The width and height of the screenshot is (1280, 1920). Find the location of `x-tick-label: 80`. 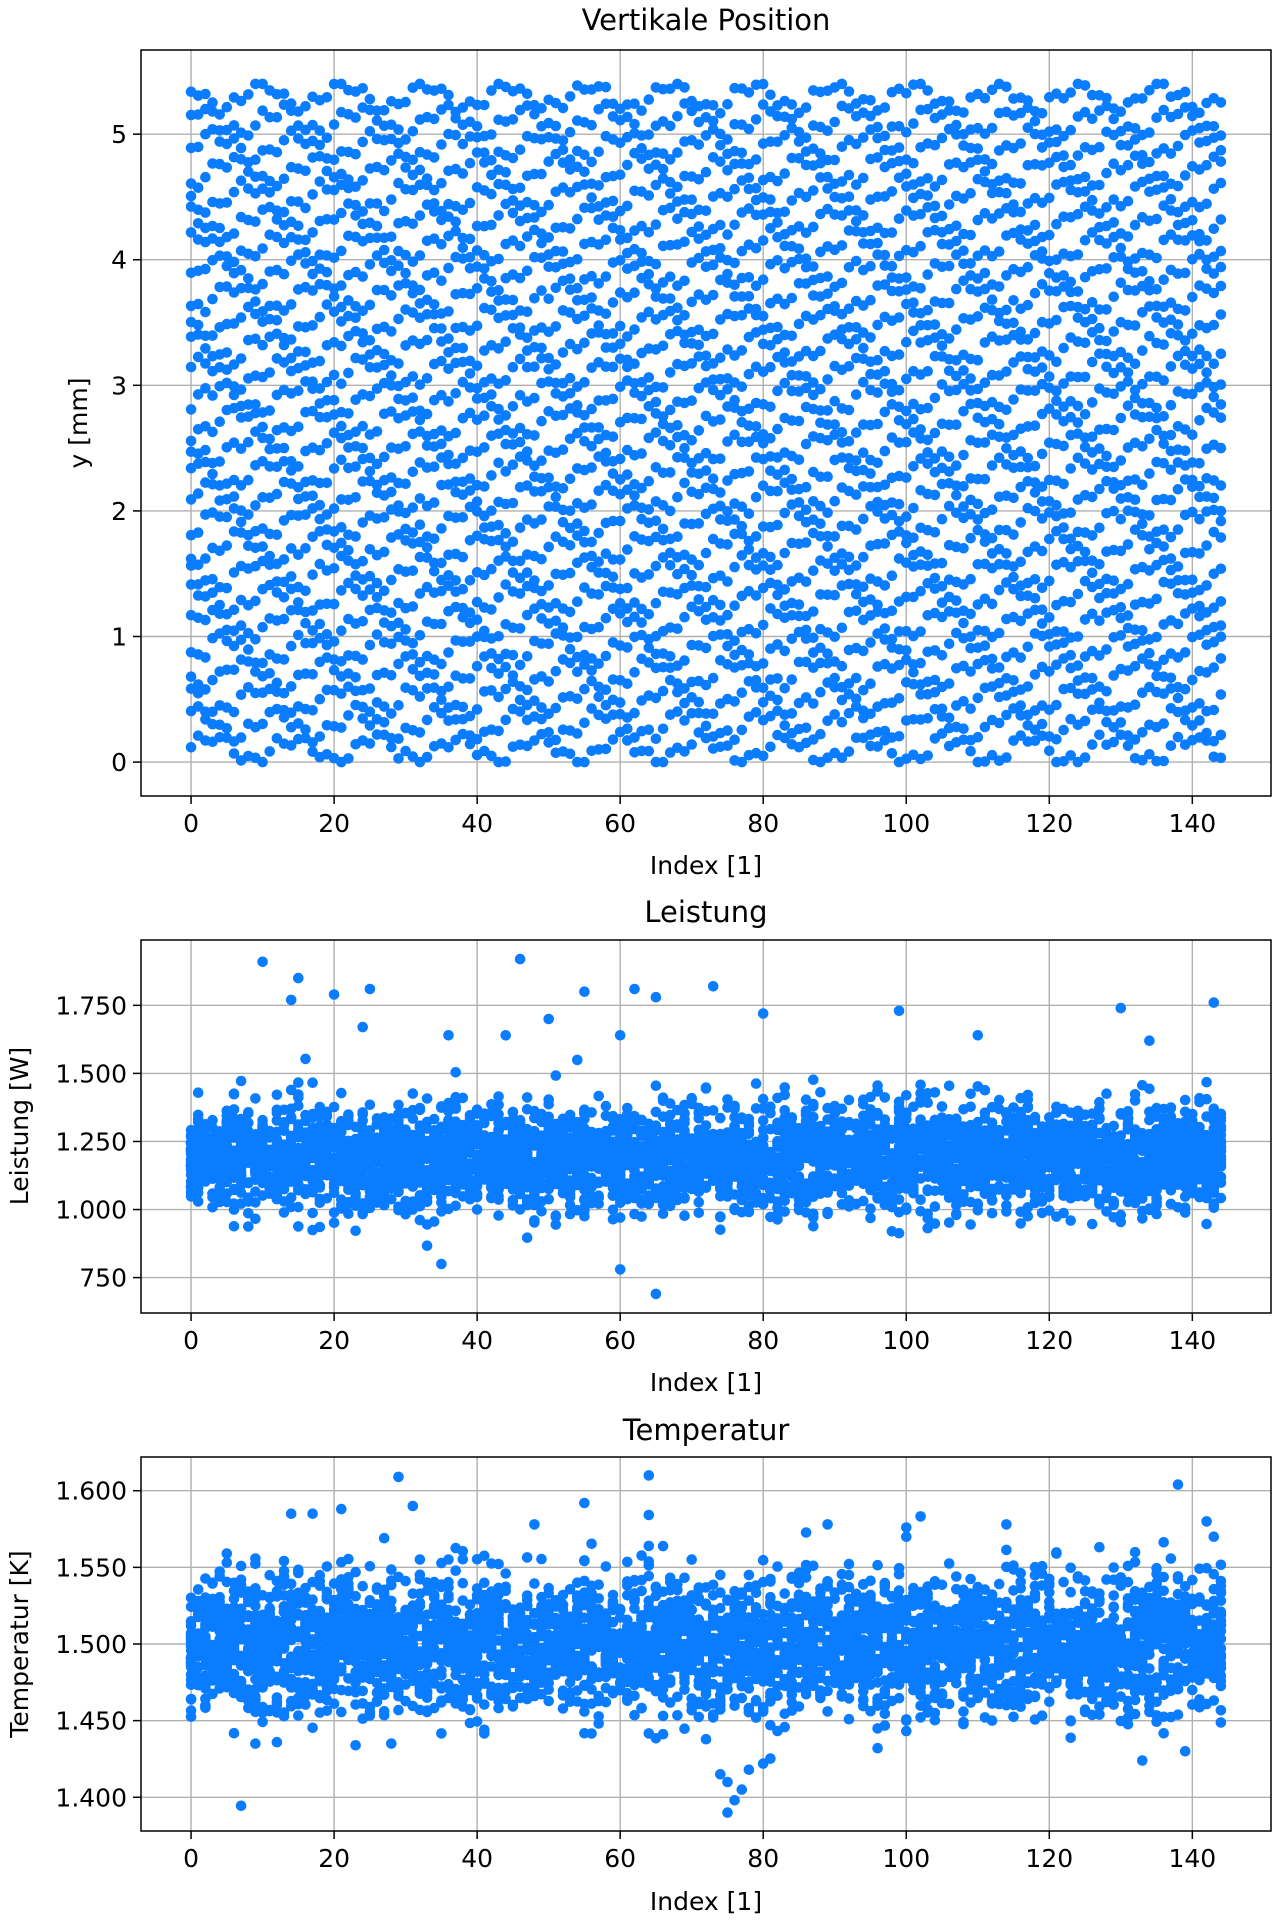

x-tick-label: 80 is located at coordinates (763, 823).